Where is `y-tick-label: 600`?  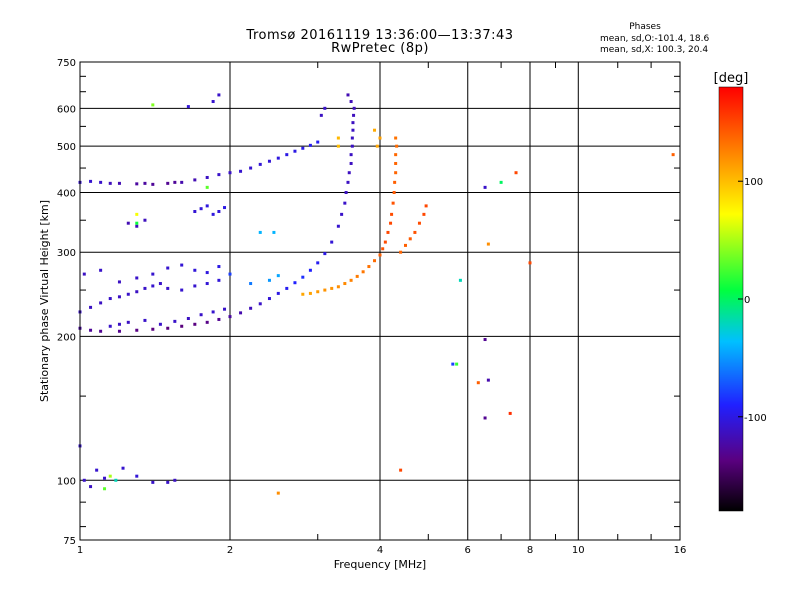
y-tick-label: 600 is located at coordinates (66, 109).